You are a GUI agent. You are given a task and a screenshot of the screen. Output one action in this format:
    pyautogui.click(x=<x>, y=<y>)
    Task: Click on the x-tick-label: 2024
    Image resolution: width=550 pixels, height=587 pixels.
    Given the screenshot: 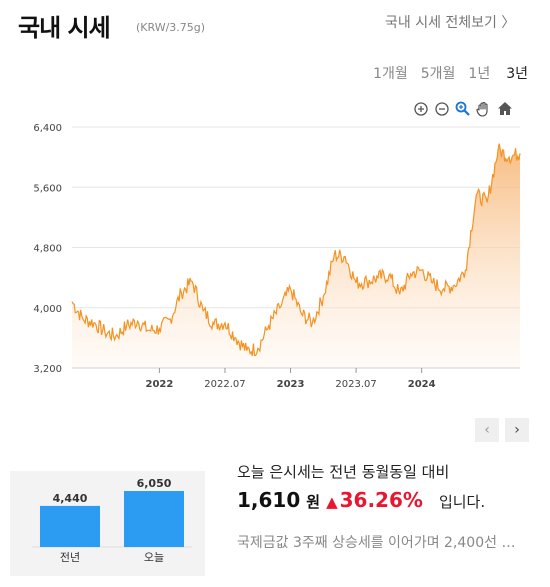 What is the action you would take?
    pyautogui.click(x=422, y=384)
    